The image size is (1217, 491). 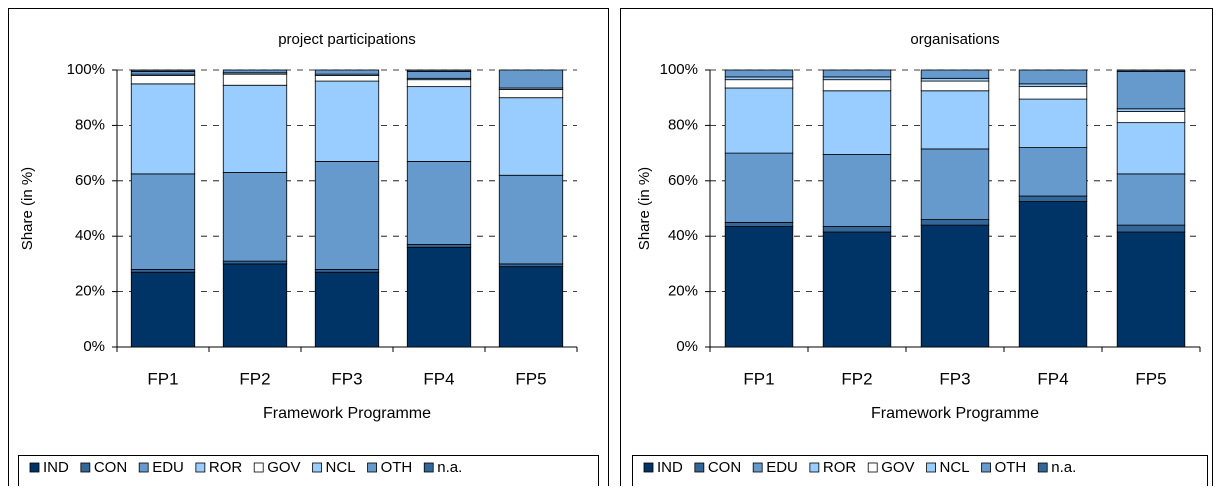 I want to click on legend-label: GOV, so click(x=283, y=467).